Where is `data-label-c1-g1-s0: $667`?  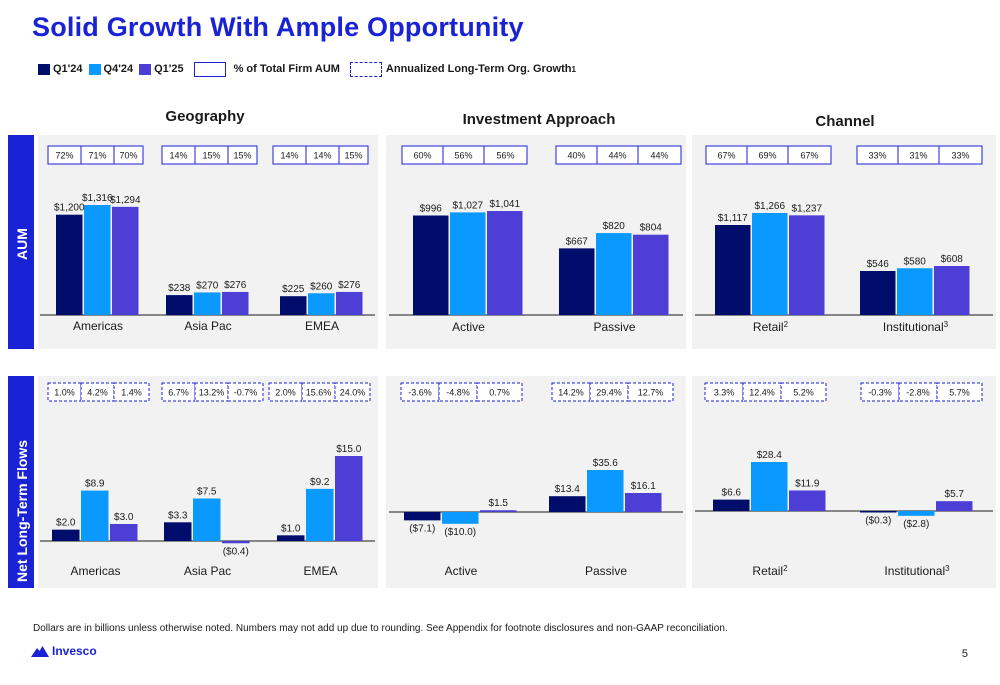
data-label-c1-g1-s0: $667 is located at coordinates (577, 241).